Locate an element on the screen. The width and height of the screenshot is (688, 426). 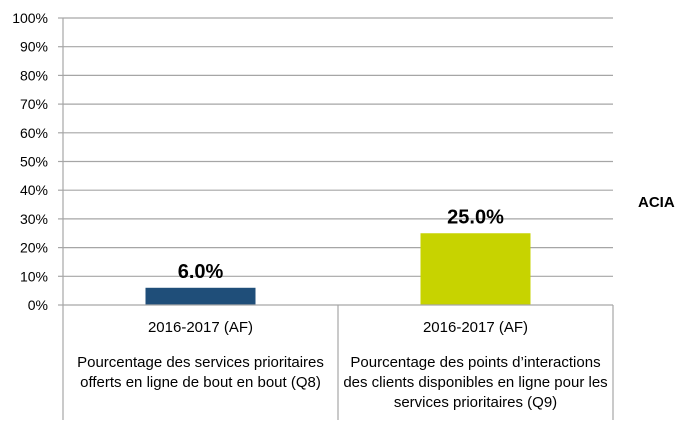
category-description-line: Pourcentage des points d’interactions is located at coordinates (475, 362).